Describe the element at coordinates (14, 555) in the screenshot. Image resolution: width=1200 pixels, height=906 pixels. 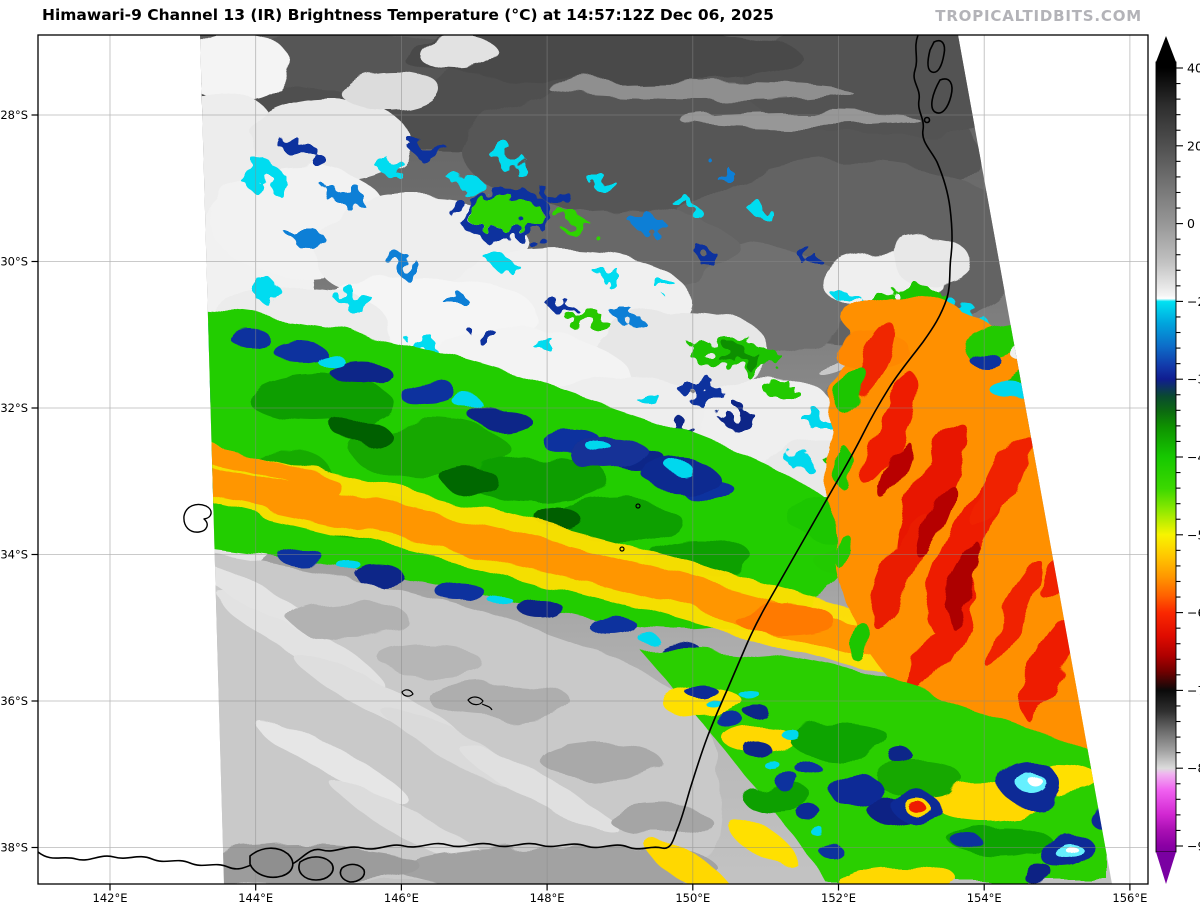
I see `lat-label: 34°S` at that location.